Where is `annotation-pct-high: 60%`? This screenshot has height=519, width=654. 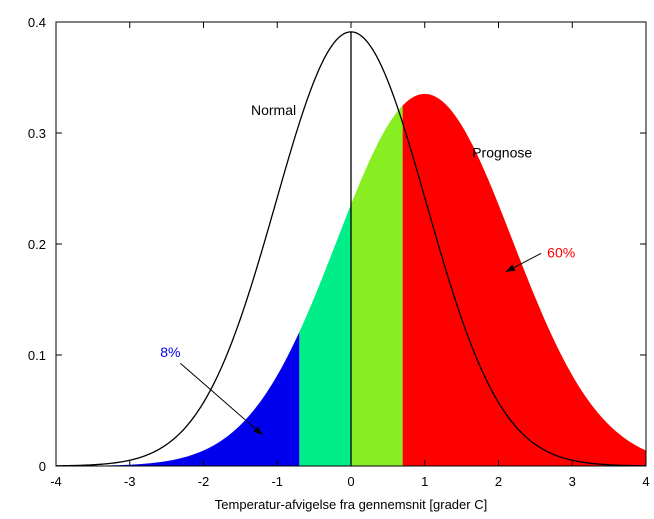 annotation-pct-high: 60% is located at coordinates (561, 252).